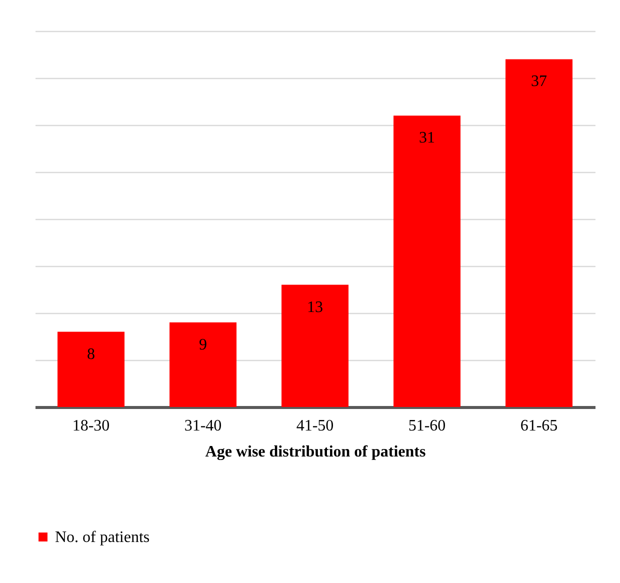  What do you see at coordinates (91, 426) in the screenshot?
I see `x-tick-label: 18-30` at bounding box center [91, 426].